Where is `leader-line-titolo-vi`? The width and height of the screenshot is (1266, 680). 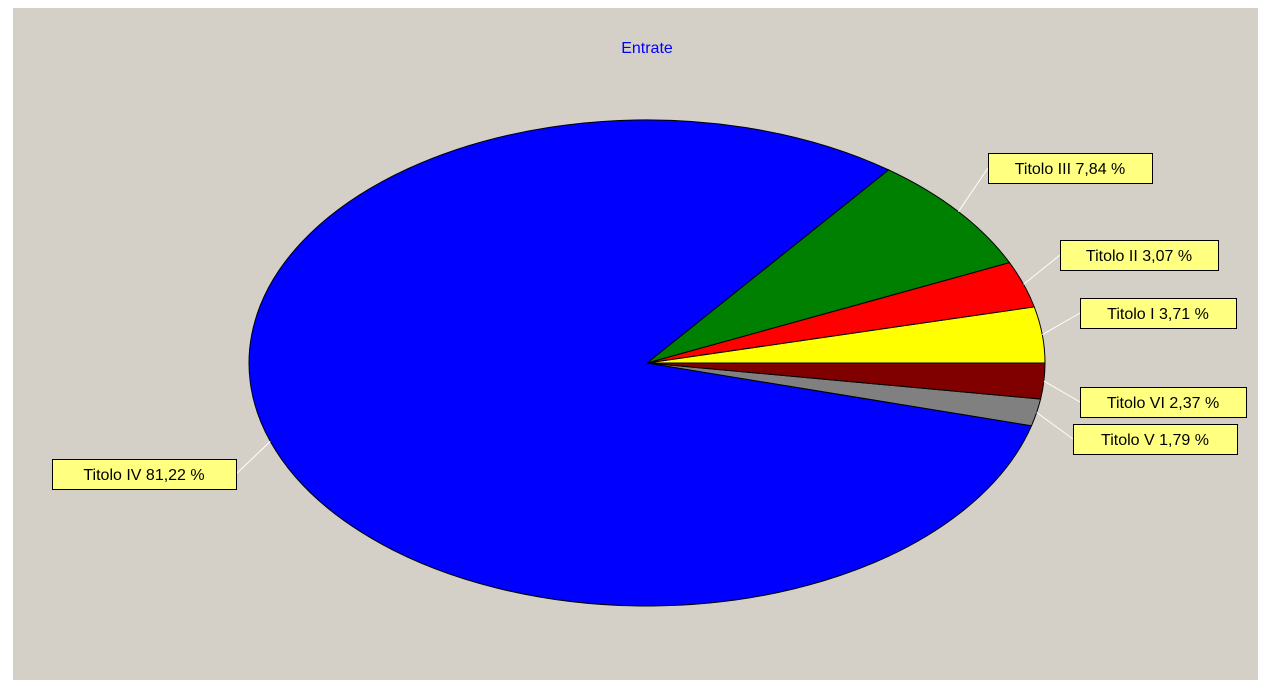
leader-line-titolo-vi is located at coordinates (1062, 391).